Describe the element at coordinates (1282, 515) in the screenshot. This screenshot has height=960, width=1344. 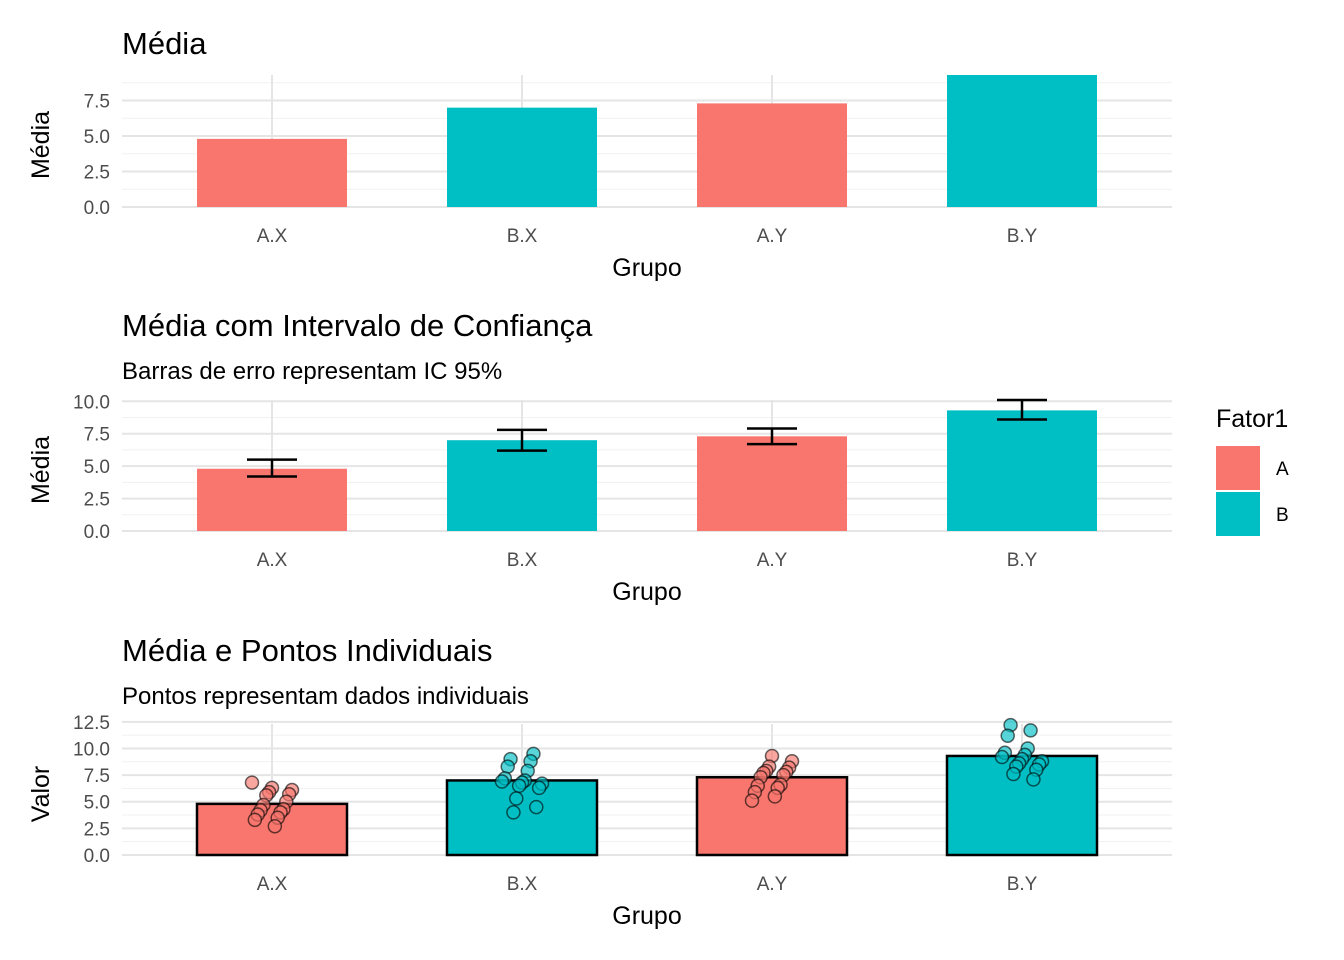
I see `legend-label-b: B` at that location.